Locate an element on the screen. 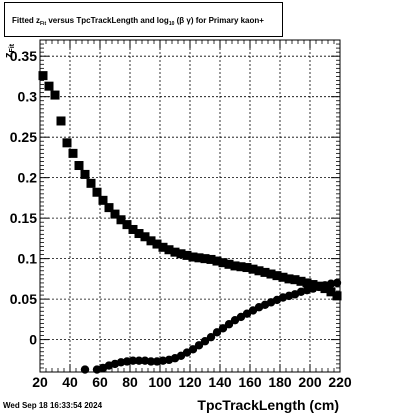  x-tick-label: 100 is located at coordinates (160, 382).